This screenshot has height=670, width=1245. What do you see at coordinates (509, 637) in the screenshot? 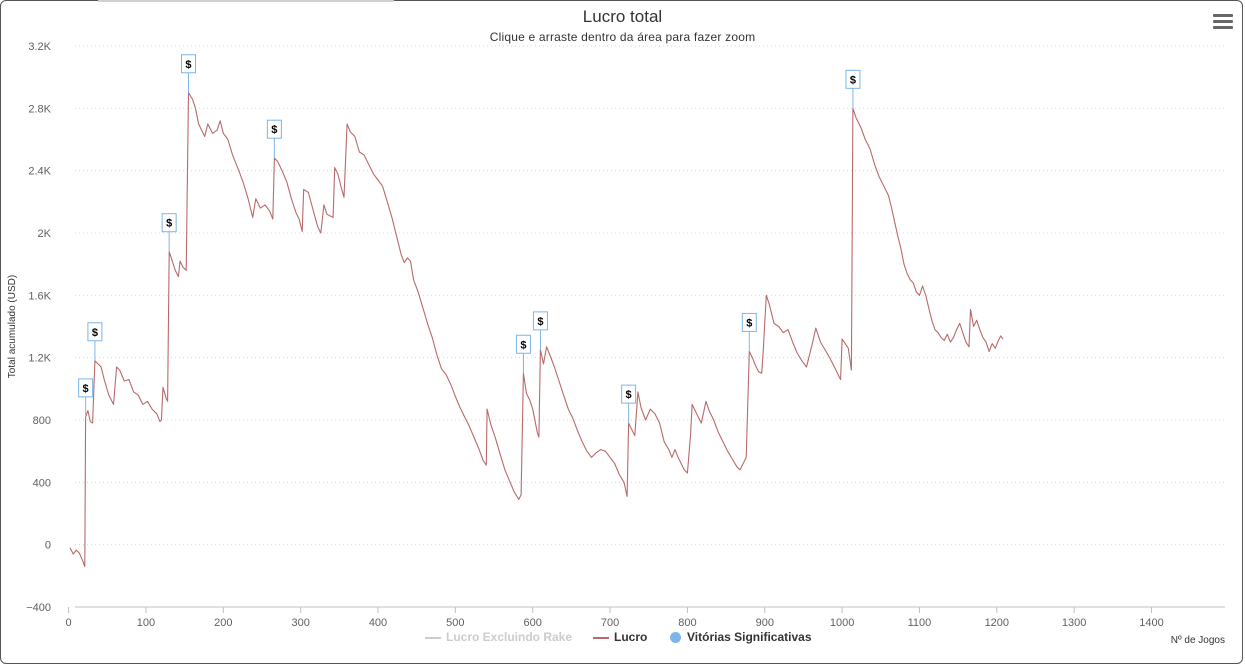
I see `legend-label: Lucro Excluindo Rake` at bounding box center [509, 637].